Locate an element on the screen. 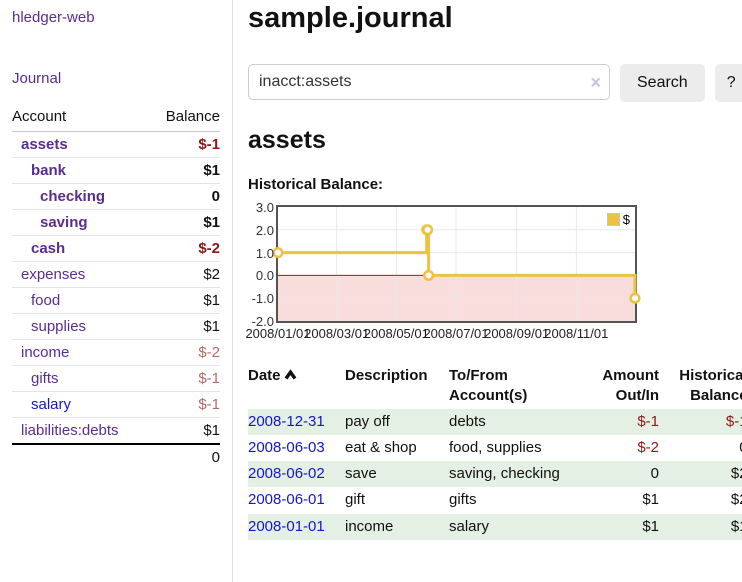  transaction-accounts: saving, checking is located at coordinates (513, 474).